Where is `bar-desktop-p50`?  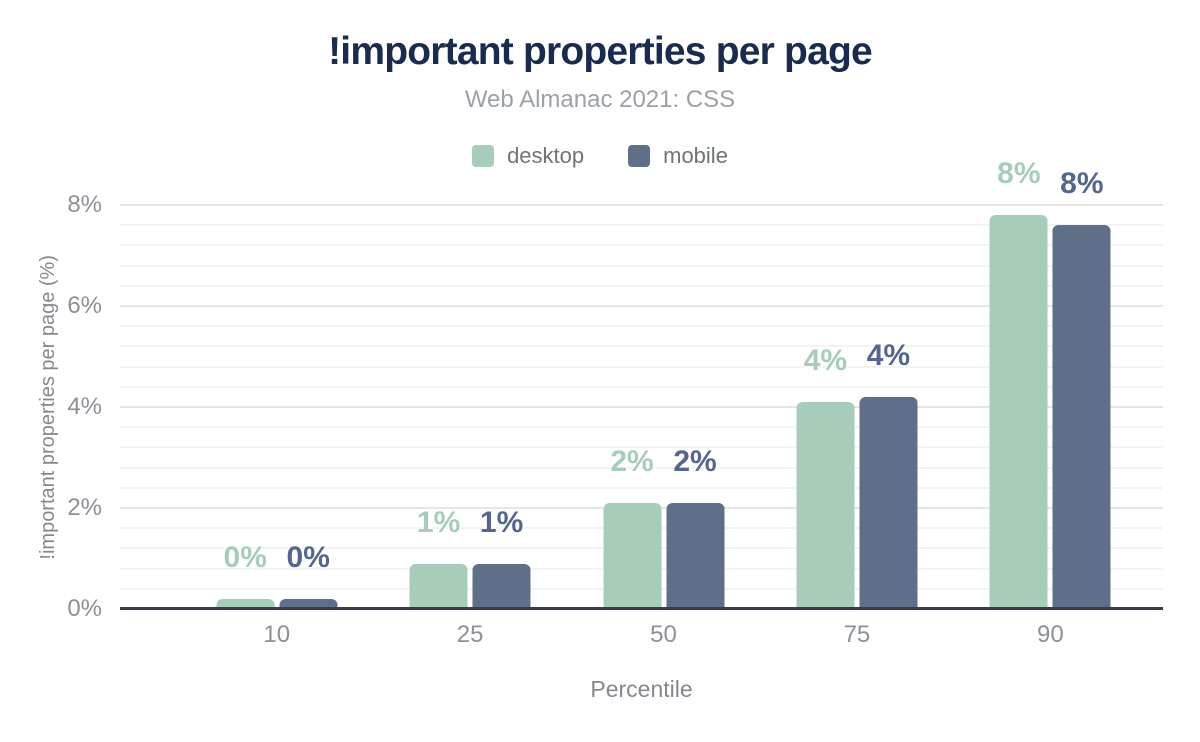 bar-desktop-p50 is located at coordinates (632, 555).